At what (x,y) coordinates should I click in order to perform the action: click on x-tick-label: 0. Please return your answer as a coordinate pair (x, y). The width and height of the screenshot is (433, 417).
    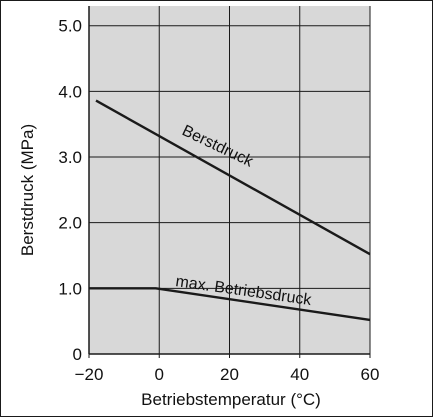
    Looking at the image, I should click on (159, 374).